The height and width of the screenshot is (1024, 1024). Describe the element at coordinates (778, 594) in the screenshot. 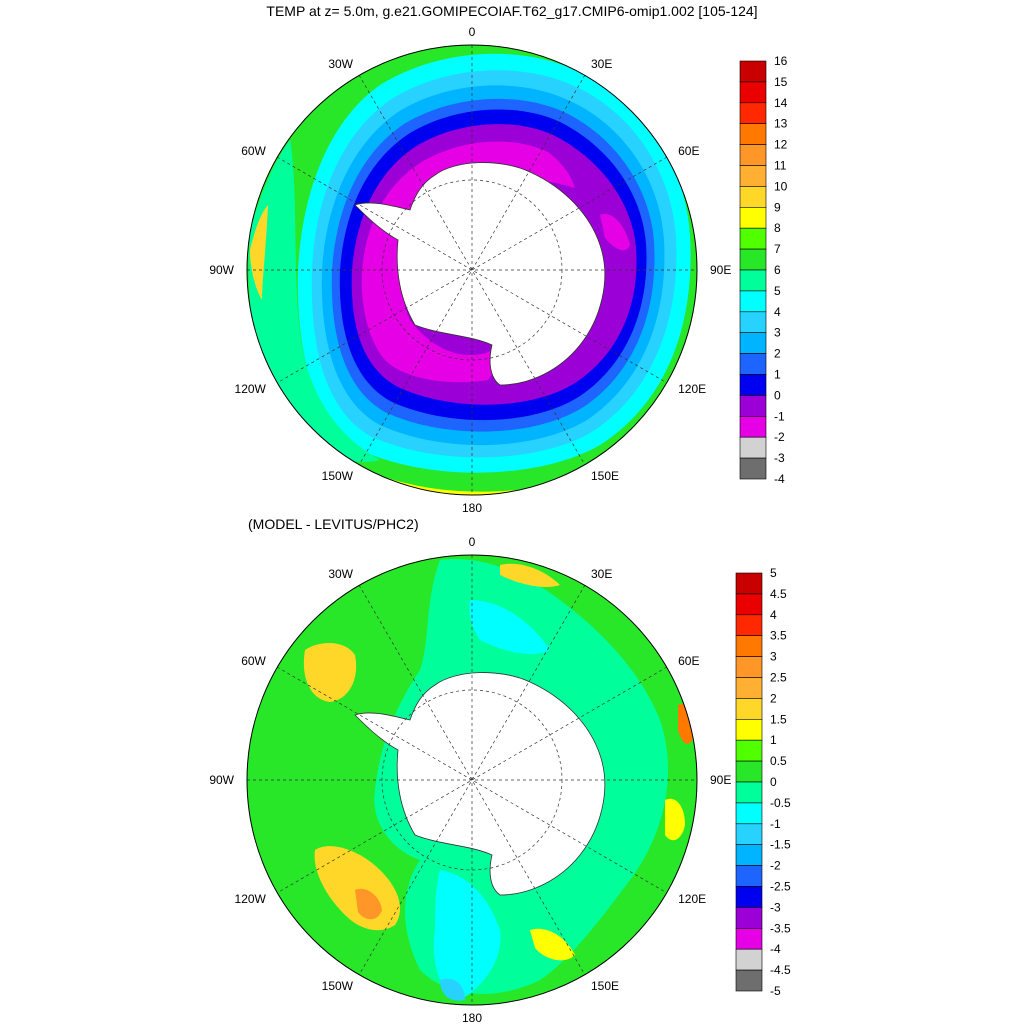

I see `colorbar-tick-label: 4.5` at that location.